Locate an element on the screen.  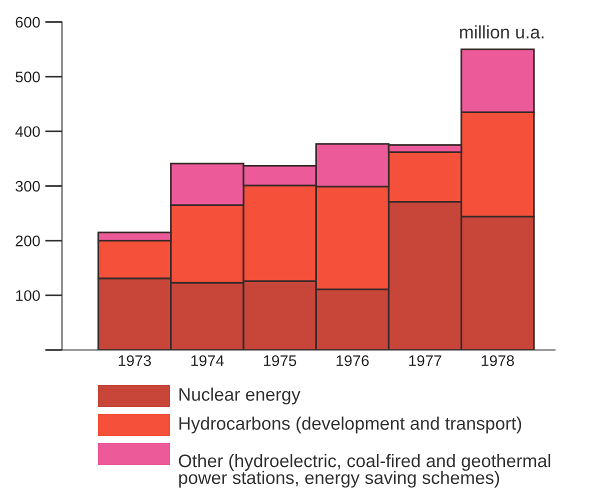
legend-label: Other (hydroelectric, coal-fired and geothermal power stations, energy saving schemes) is located at coordinates (364, 471).